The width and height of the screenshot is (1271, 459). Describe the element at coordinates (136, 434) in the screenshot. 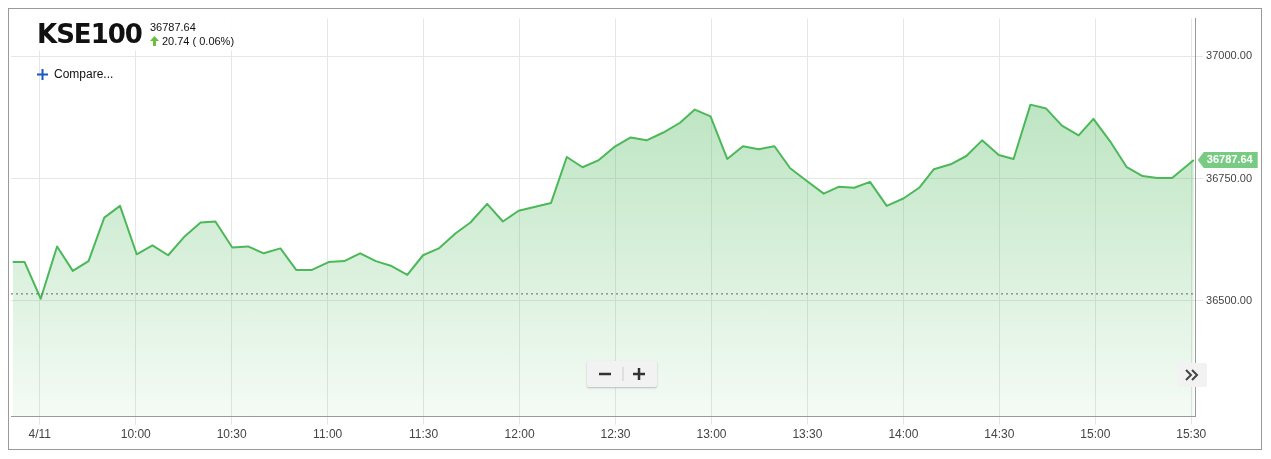

I see `x-tick-label: 10:00` at that location.